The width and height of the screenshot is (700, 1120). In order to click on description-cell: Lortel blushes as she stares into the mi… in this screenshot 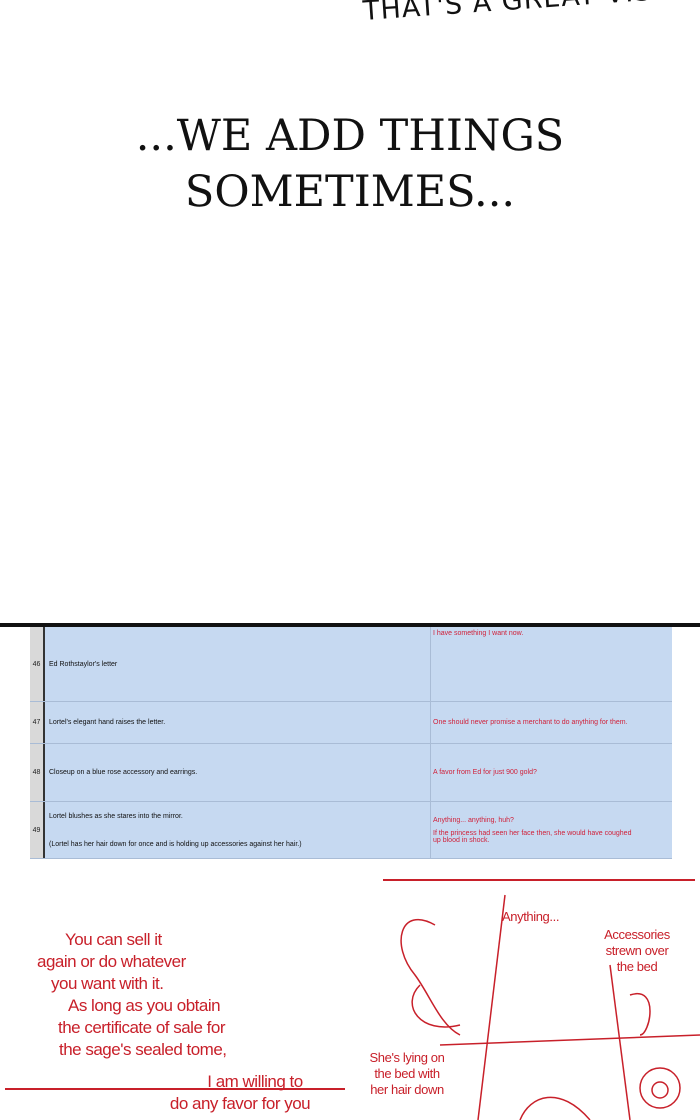, I will do `click(238, 830)`.